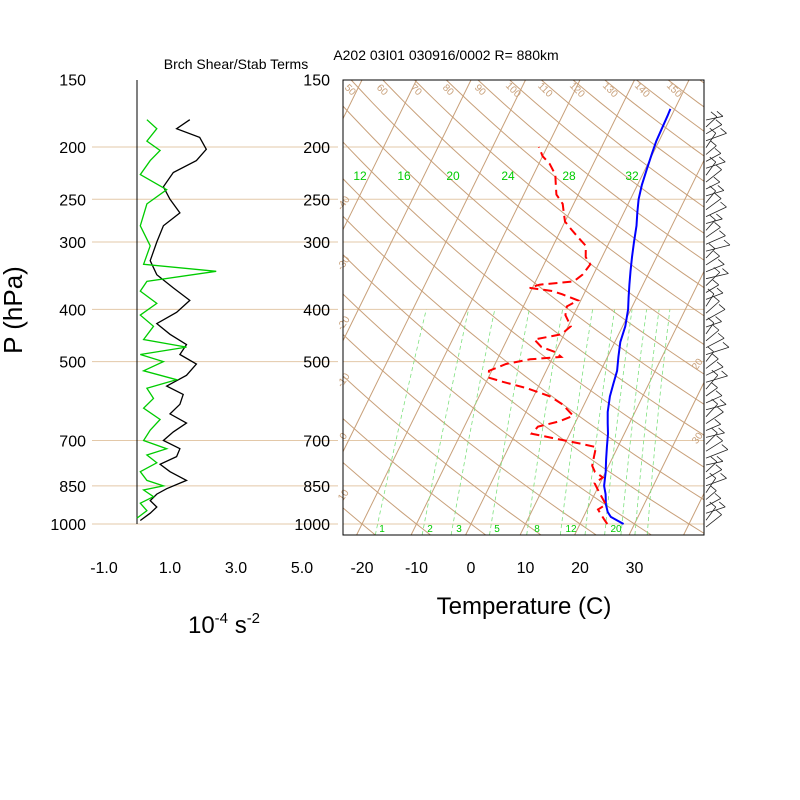 The image size is (800, 800). Describe the element at coordinates (632, 176) in the screenshot. I see `mixing-ratio-label-top: 32` at that location.